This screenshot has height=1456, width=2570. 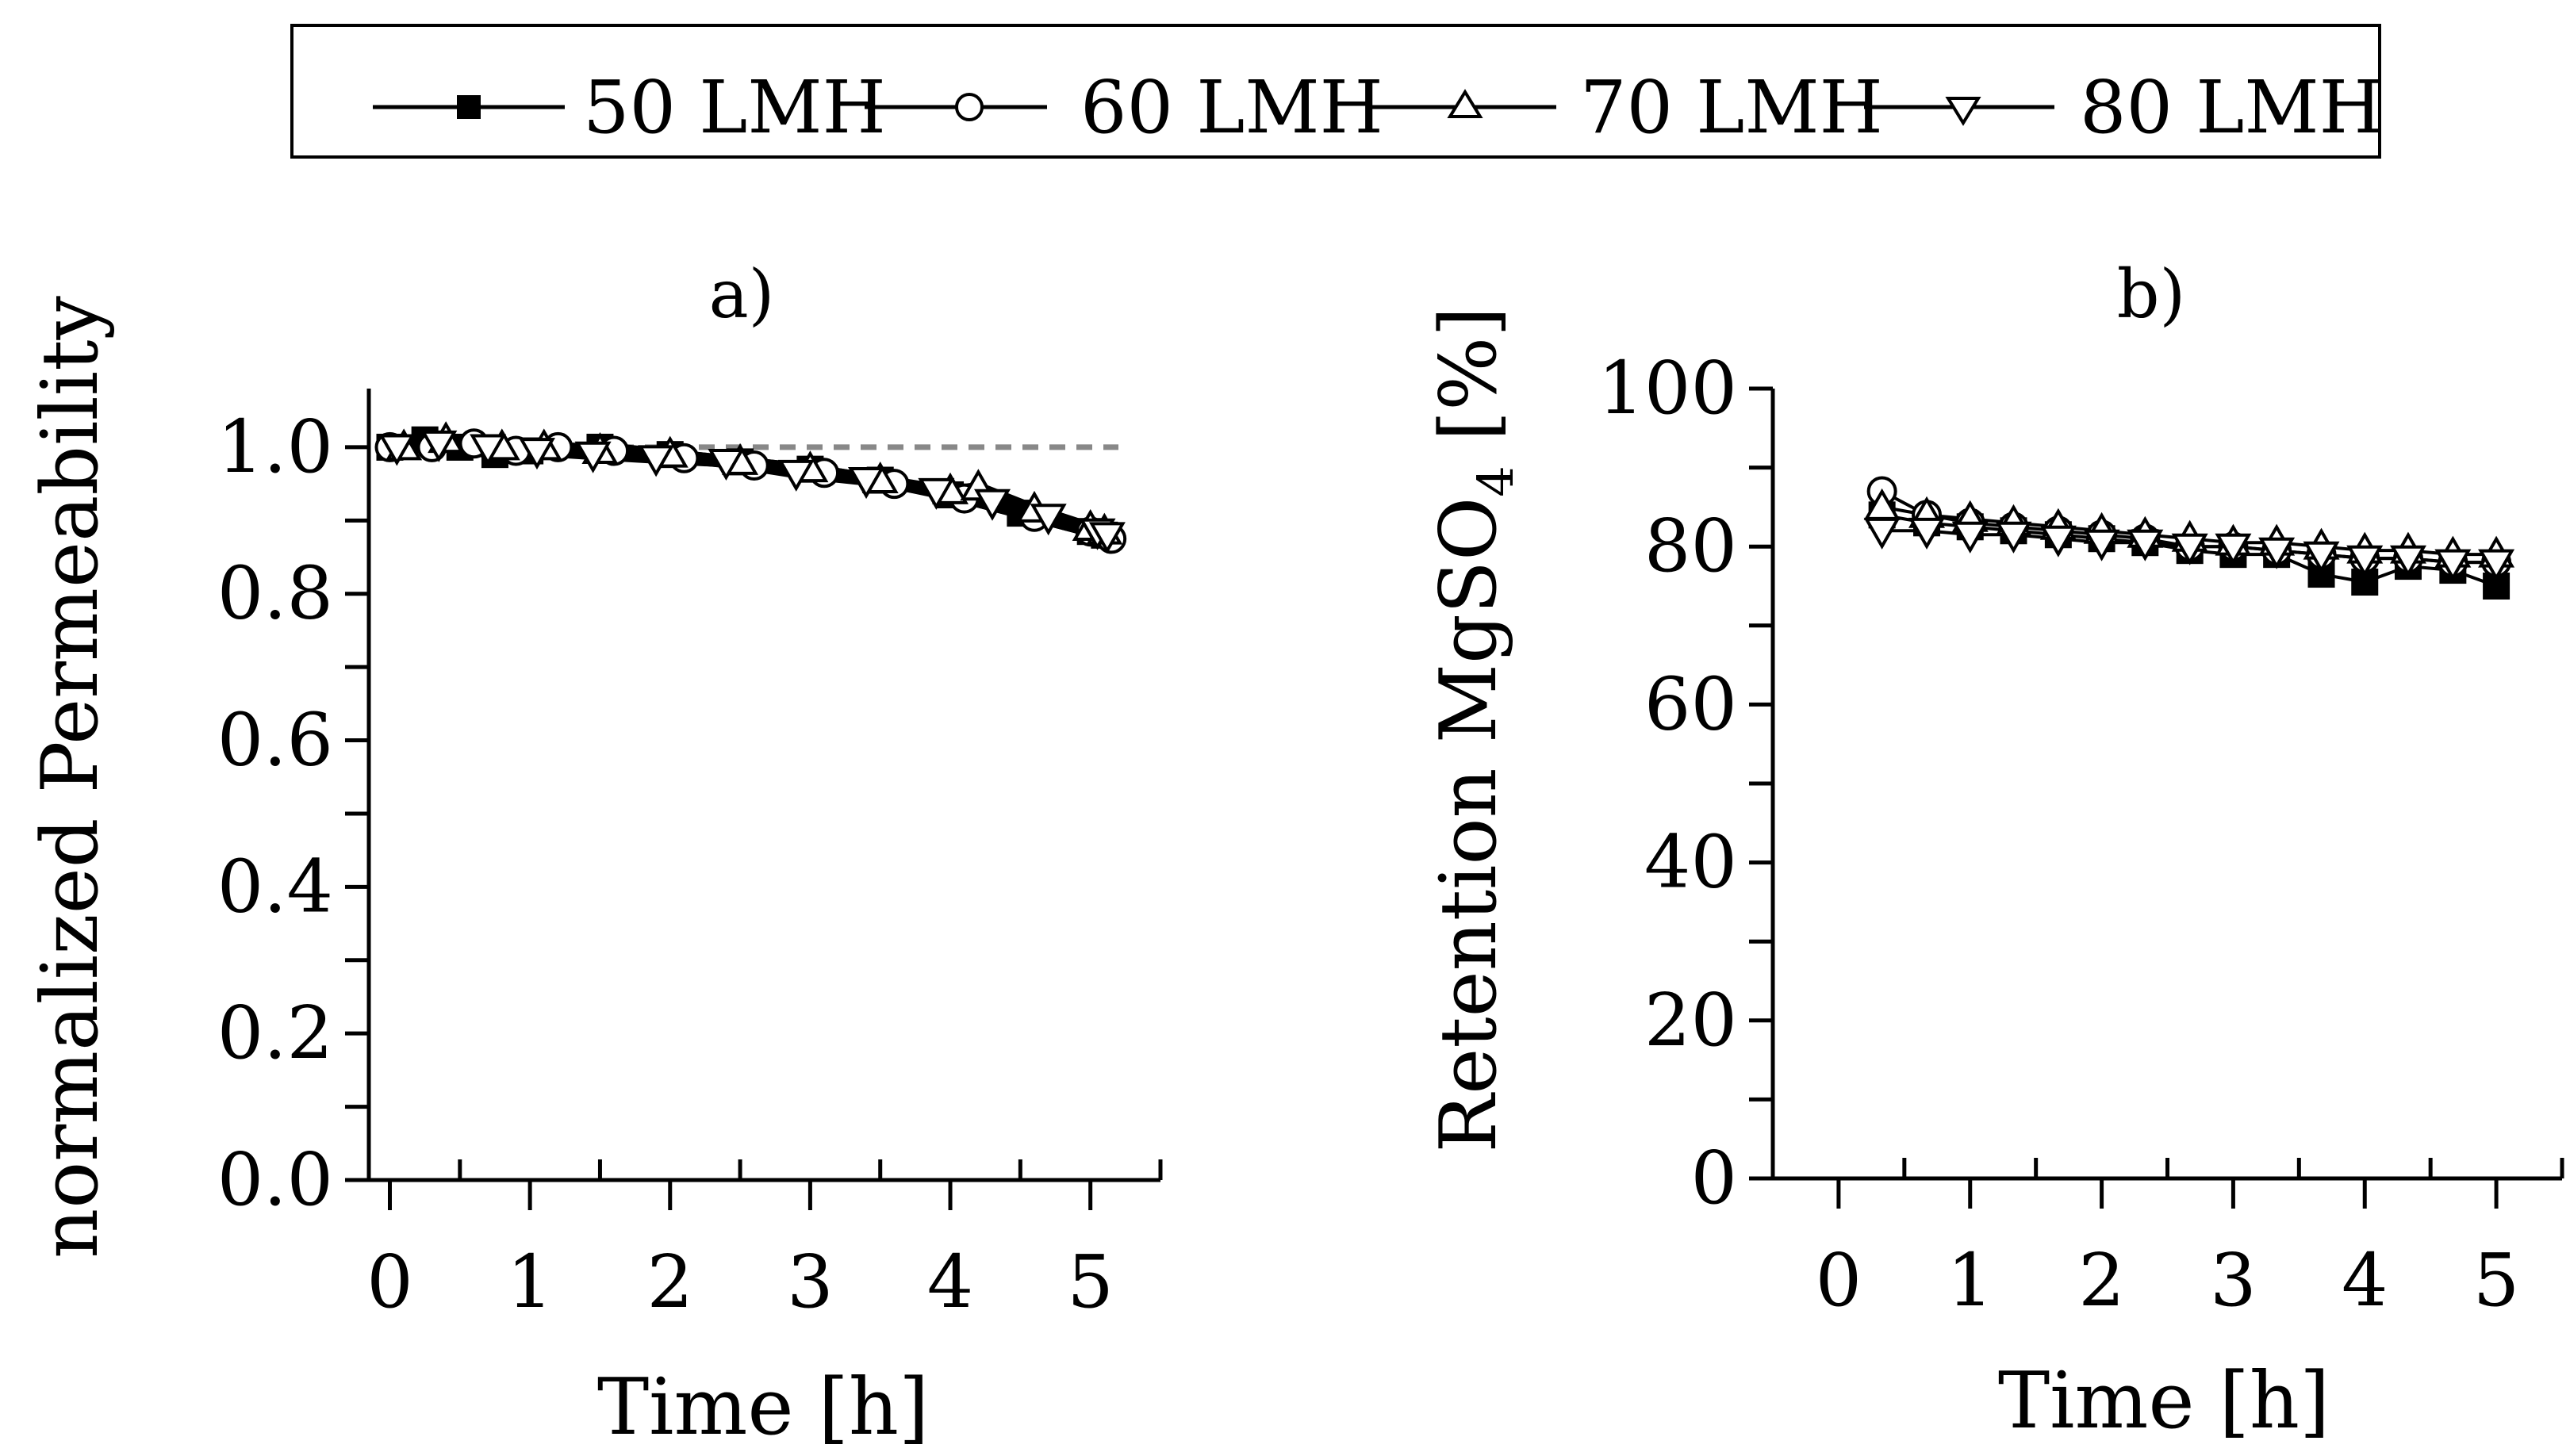 I want to click on a-x-tick-label: 0, so click(x=389, y=1282).